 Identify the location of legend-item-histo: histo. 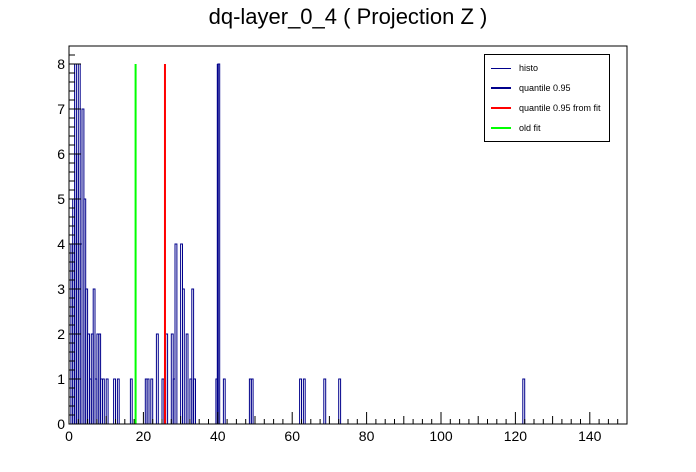
(514, 68).